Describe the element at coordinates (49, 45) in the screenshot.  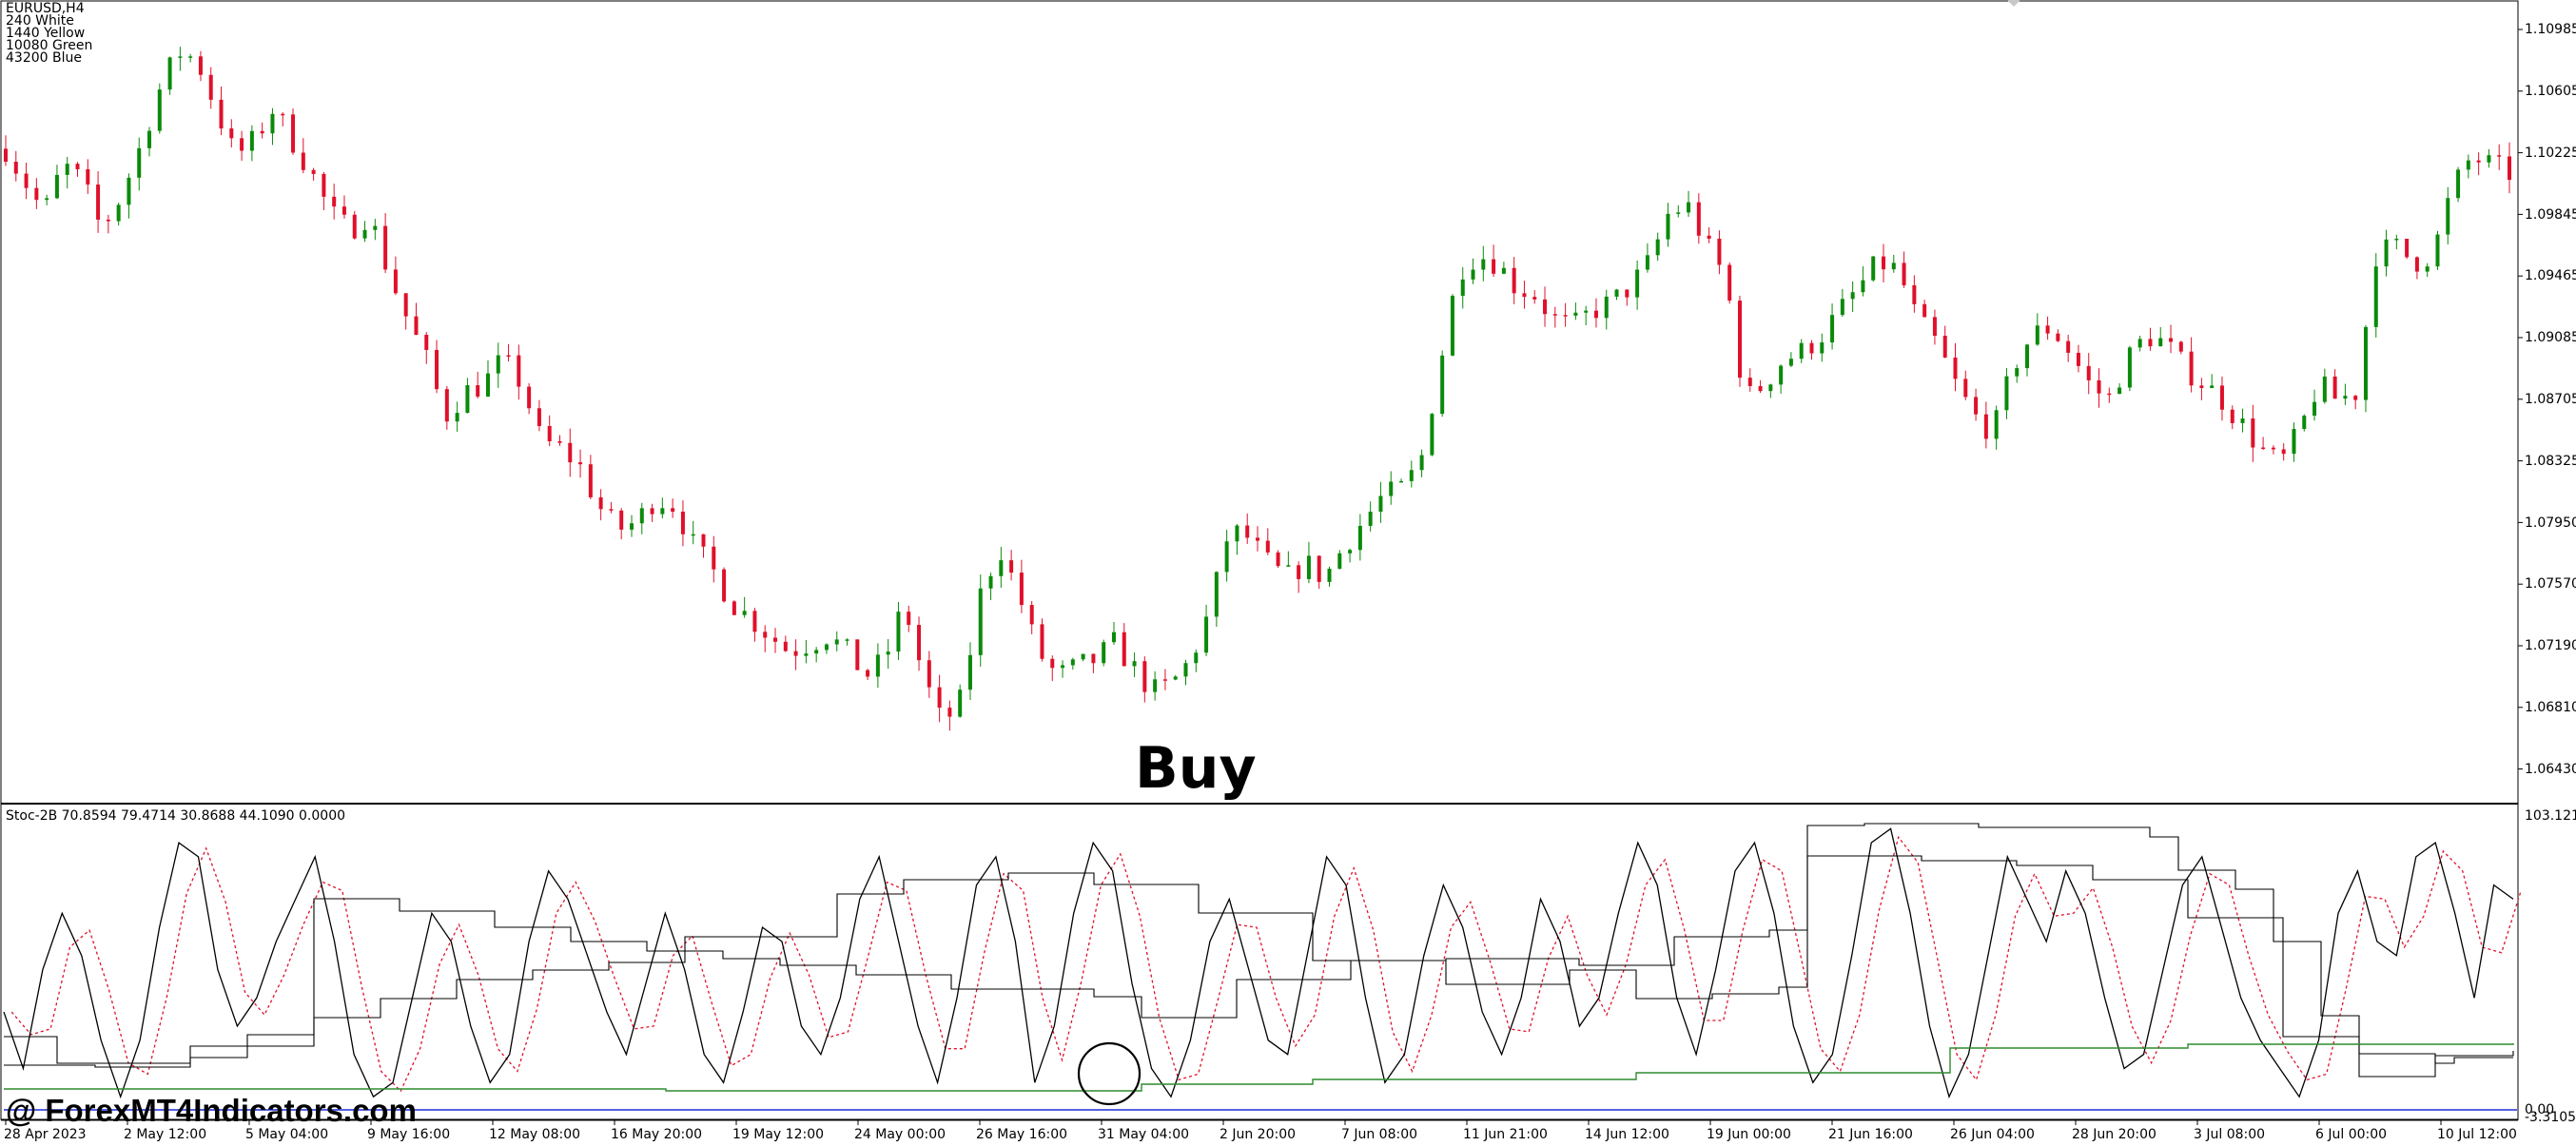
I see `legend-line-3: 10080 Green` at that location.